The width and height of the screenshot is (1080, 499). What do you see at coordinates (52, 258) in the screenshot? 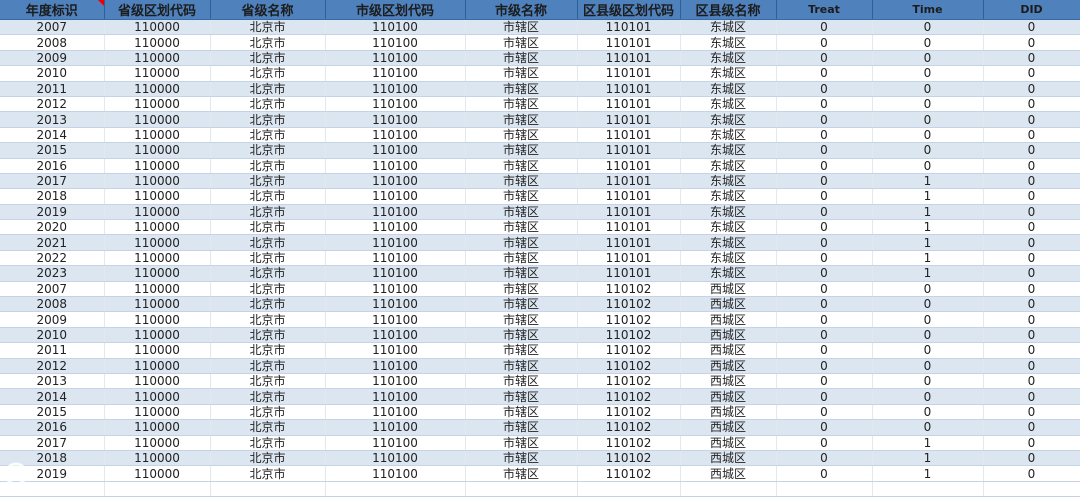
I see `cell: 2022` at bounding box center [52, 258].